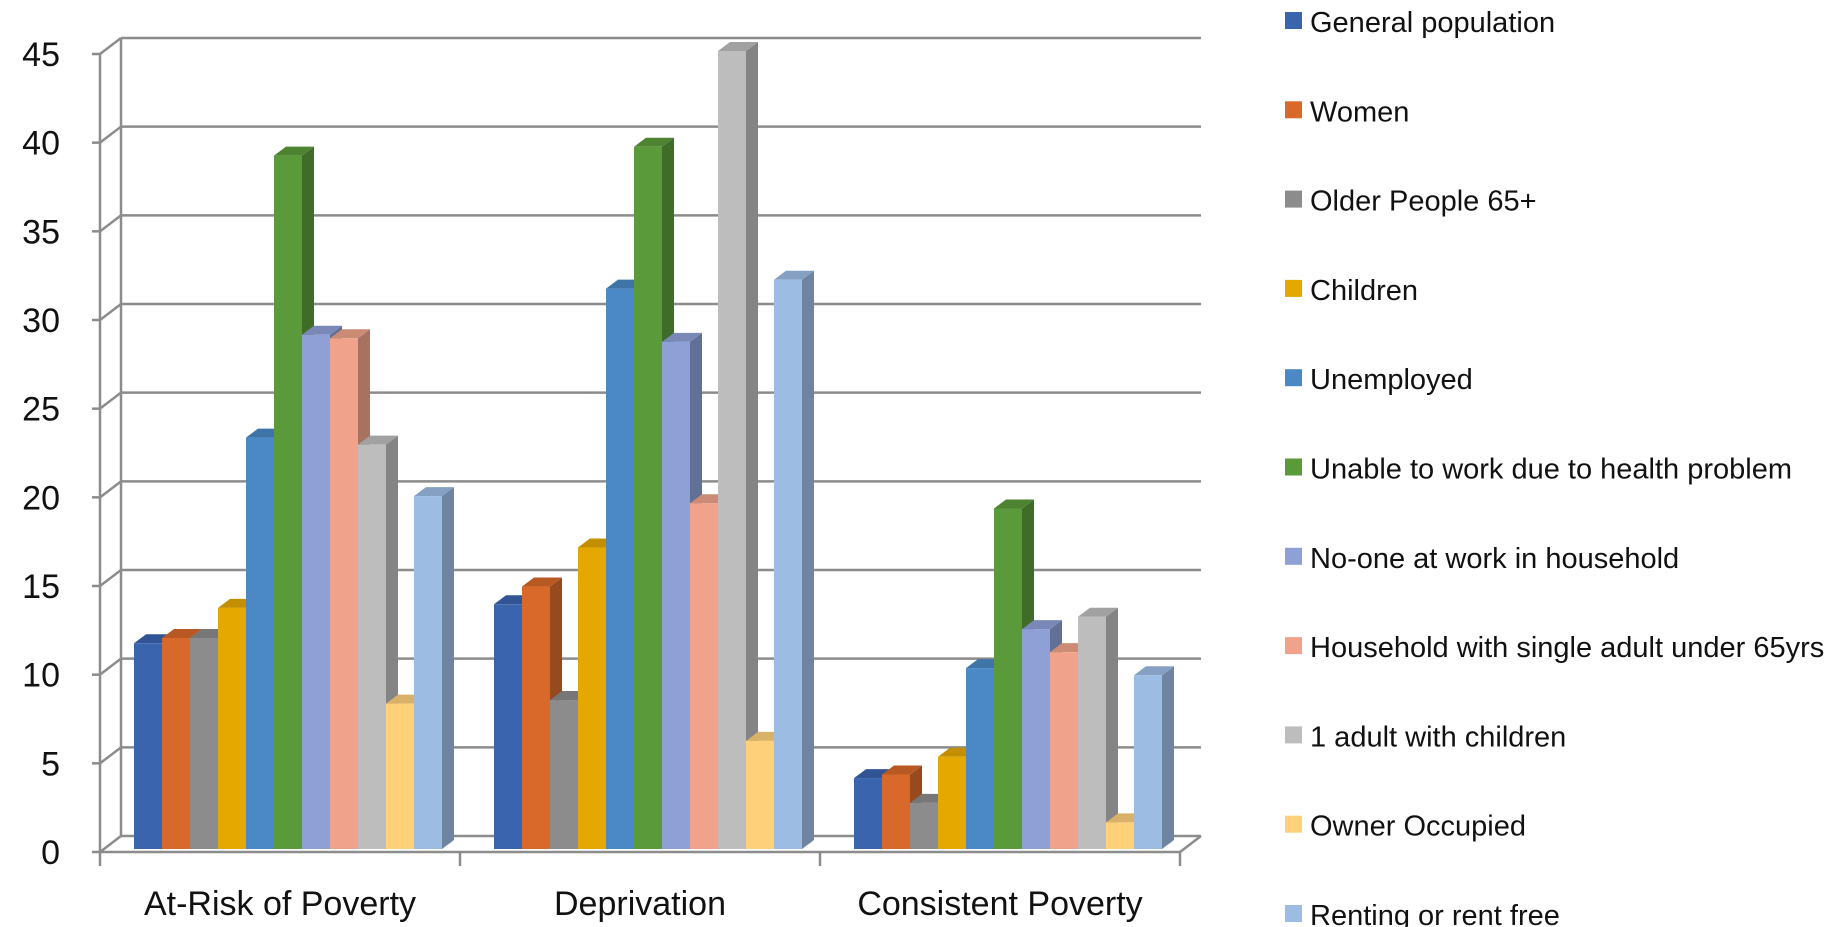 Image resolution: width=1846 pixels, height=927 pixels. Describe the element at coordinates (41, 321) in the screenshot. I see `y-tick-label: 30` at that location.